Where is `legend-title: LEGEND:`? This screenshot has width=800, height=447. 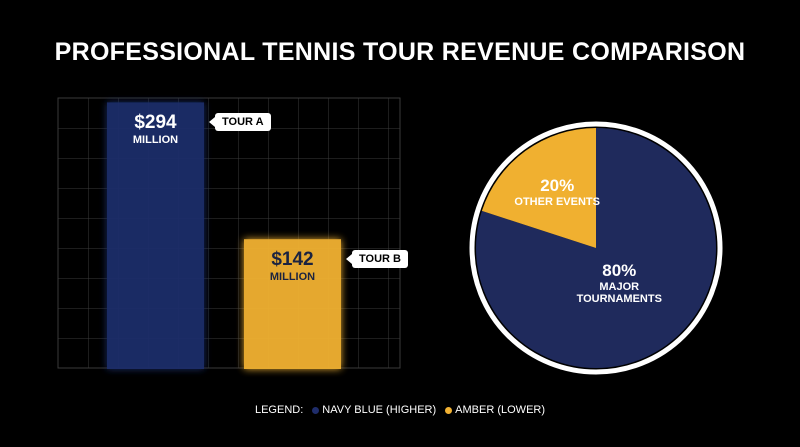
legend-title: LEGEND: is located at coordinates (279, 410).